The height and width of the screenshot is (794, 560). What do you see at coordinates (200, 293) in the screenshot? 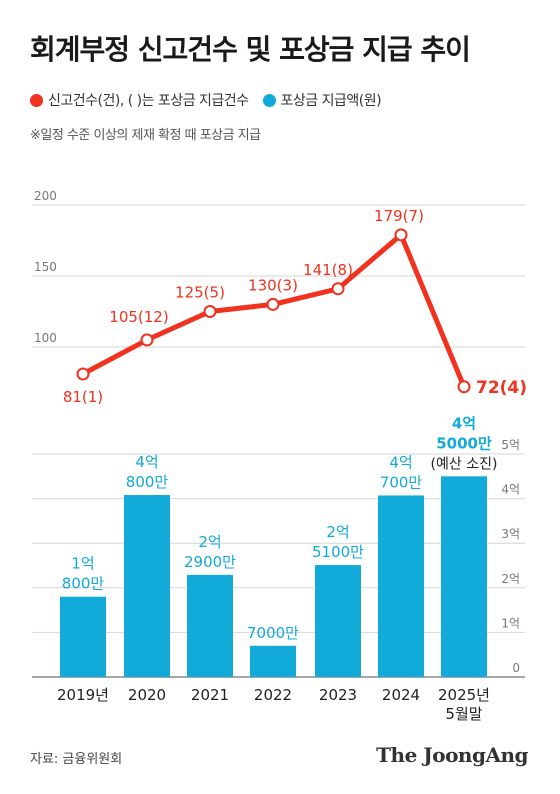
I see `line-point-label: 125(5)` at bounding box center [200, 293].